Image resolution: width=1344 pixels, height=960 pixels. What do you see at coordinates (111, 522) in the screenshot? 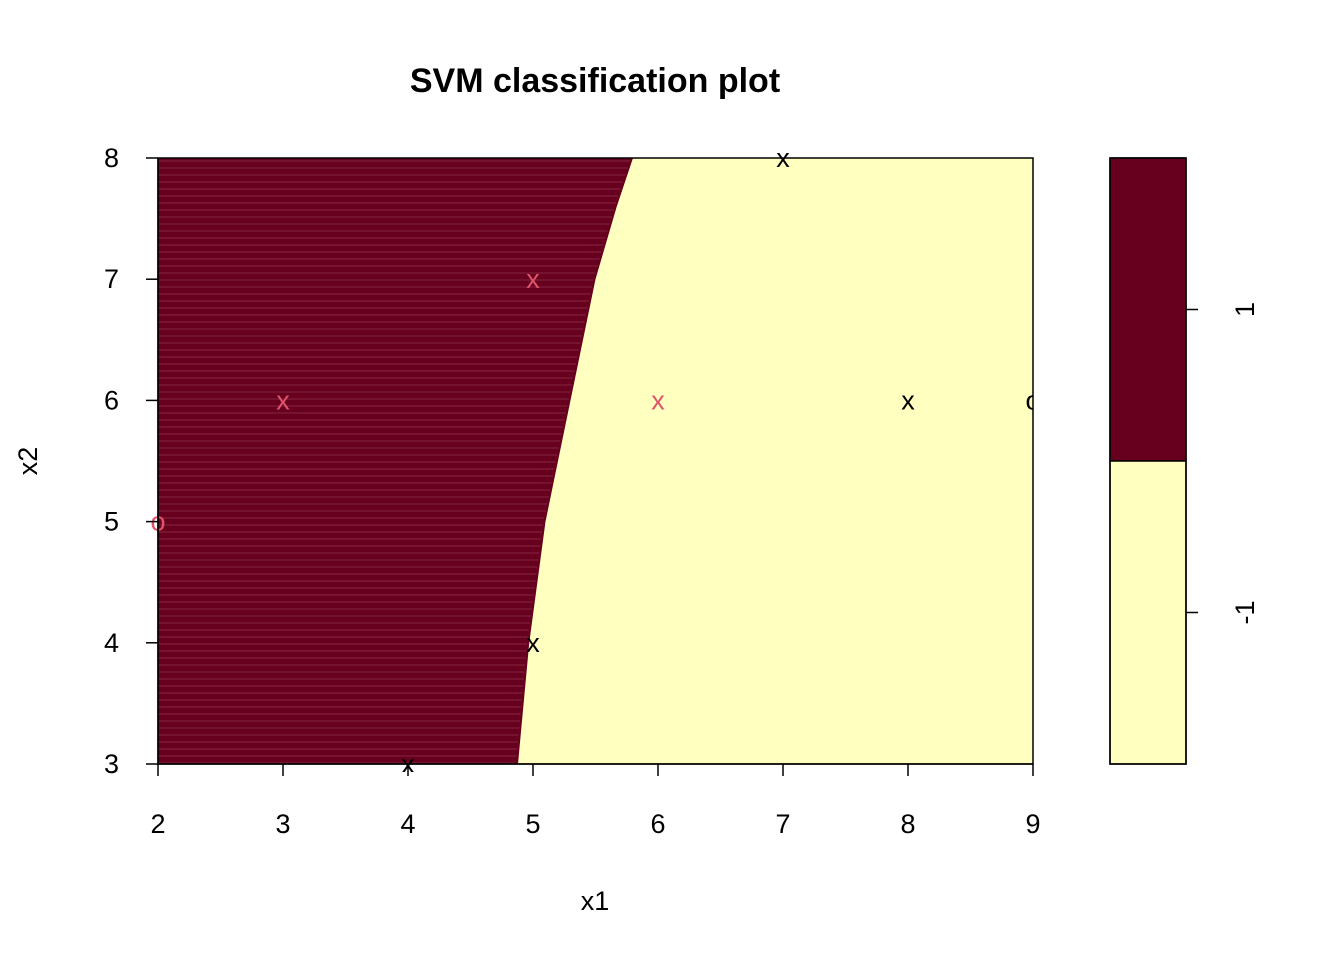
I see `y-tick-label: 5` at bounding box center [111, 522].